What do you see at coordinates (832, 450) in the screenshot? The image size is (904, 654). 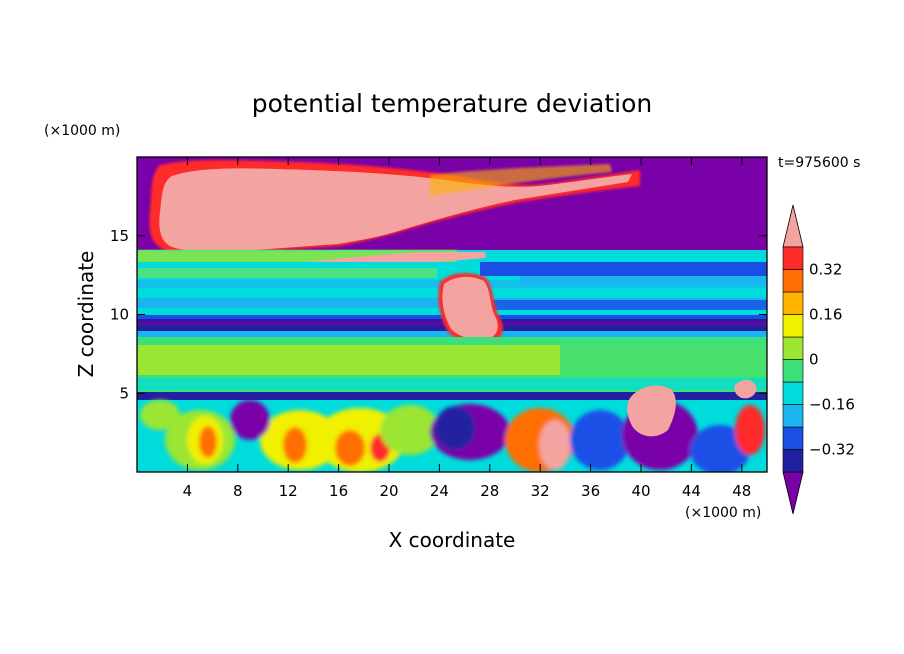 I see `colorbar-label: −0.32` at bounding box center [832, 450].